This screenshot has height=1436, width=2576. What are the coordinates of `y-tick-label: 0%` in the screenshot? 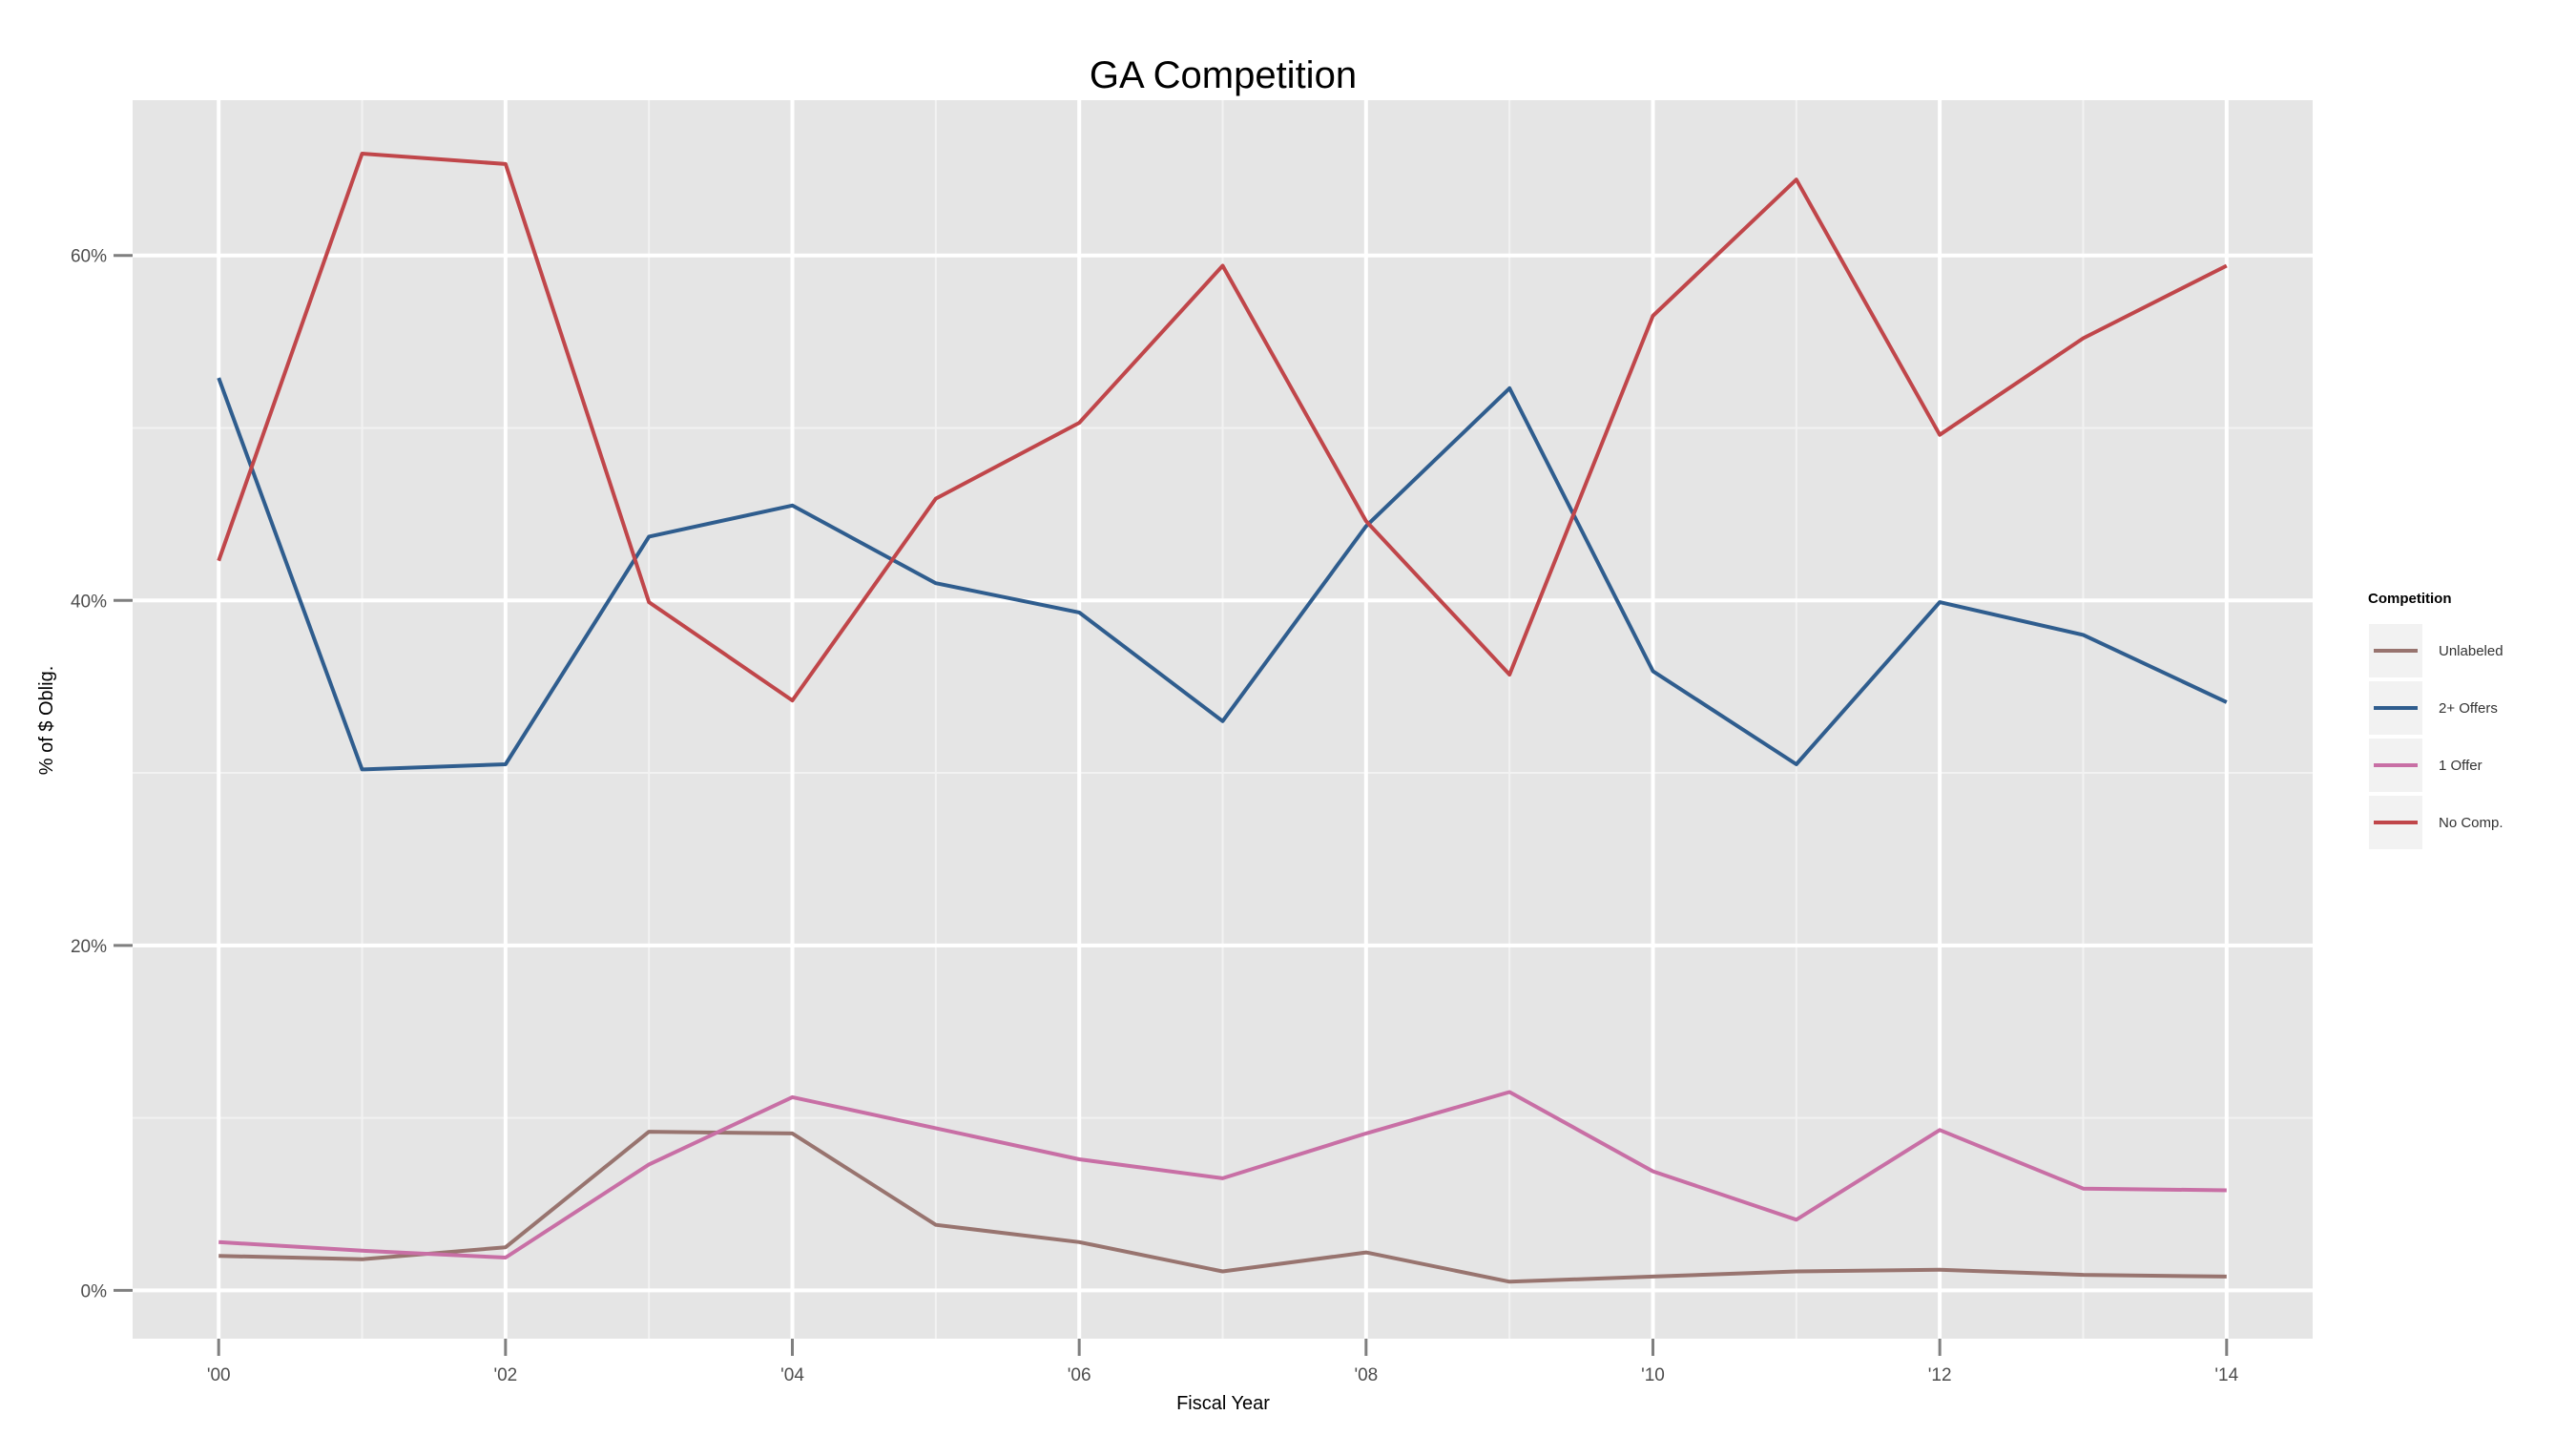 It's located at (94, 1291).